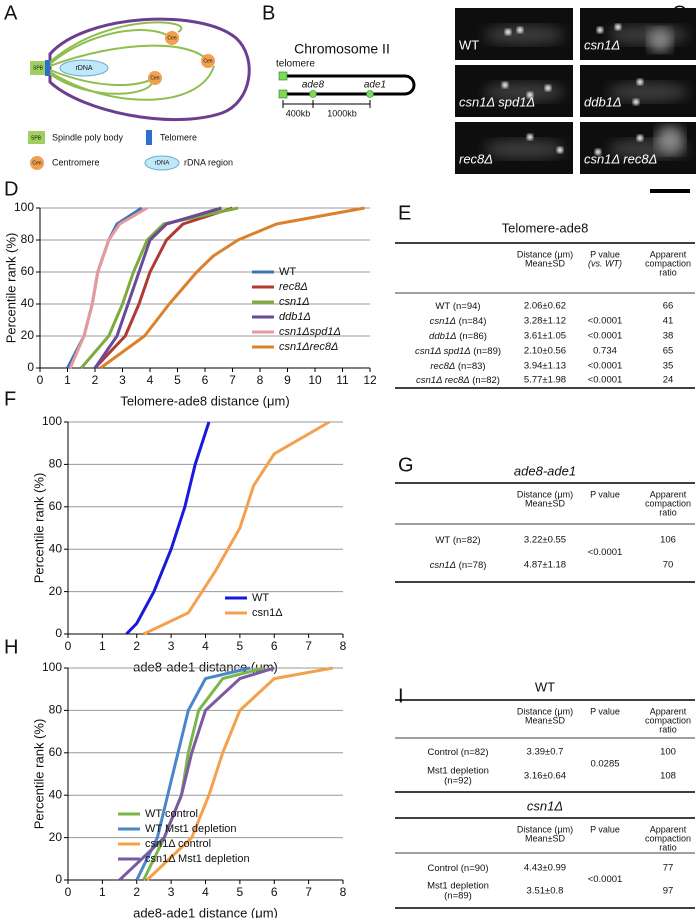 This screenshot has height=918, width=700. Describe the element at coordinates (620, 158) in the screenshot. I see `micrograph-label: csn1Δ rec8Δ` at that location.